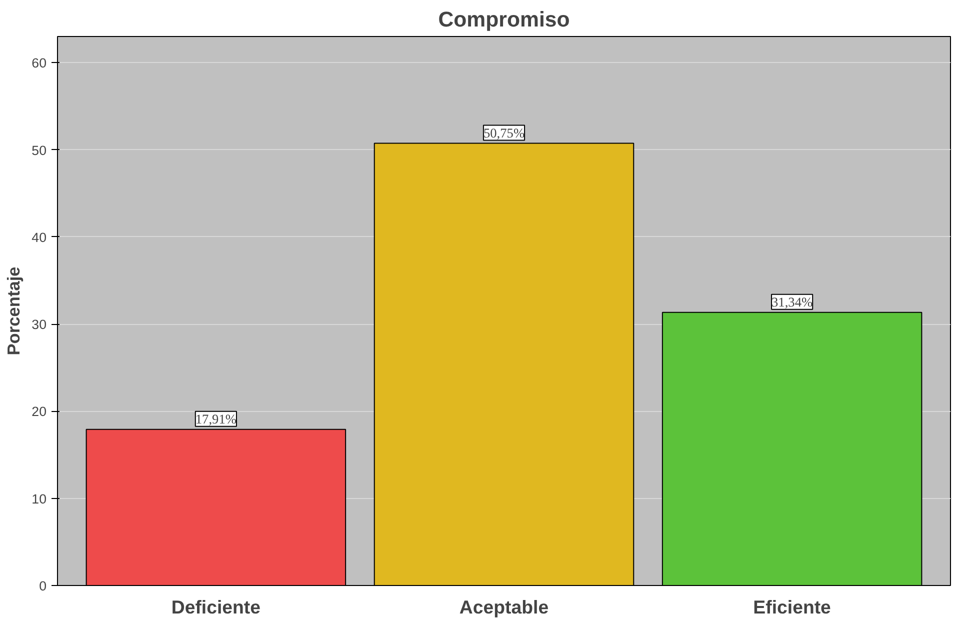  What do you see at coordinates (504, 20) in the screenshot?
I see `chart-title: Compromiso` at bounding box center [504, 20].